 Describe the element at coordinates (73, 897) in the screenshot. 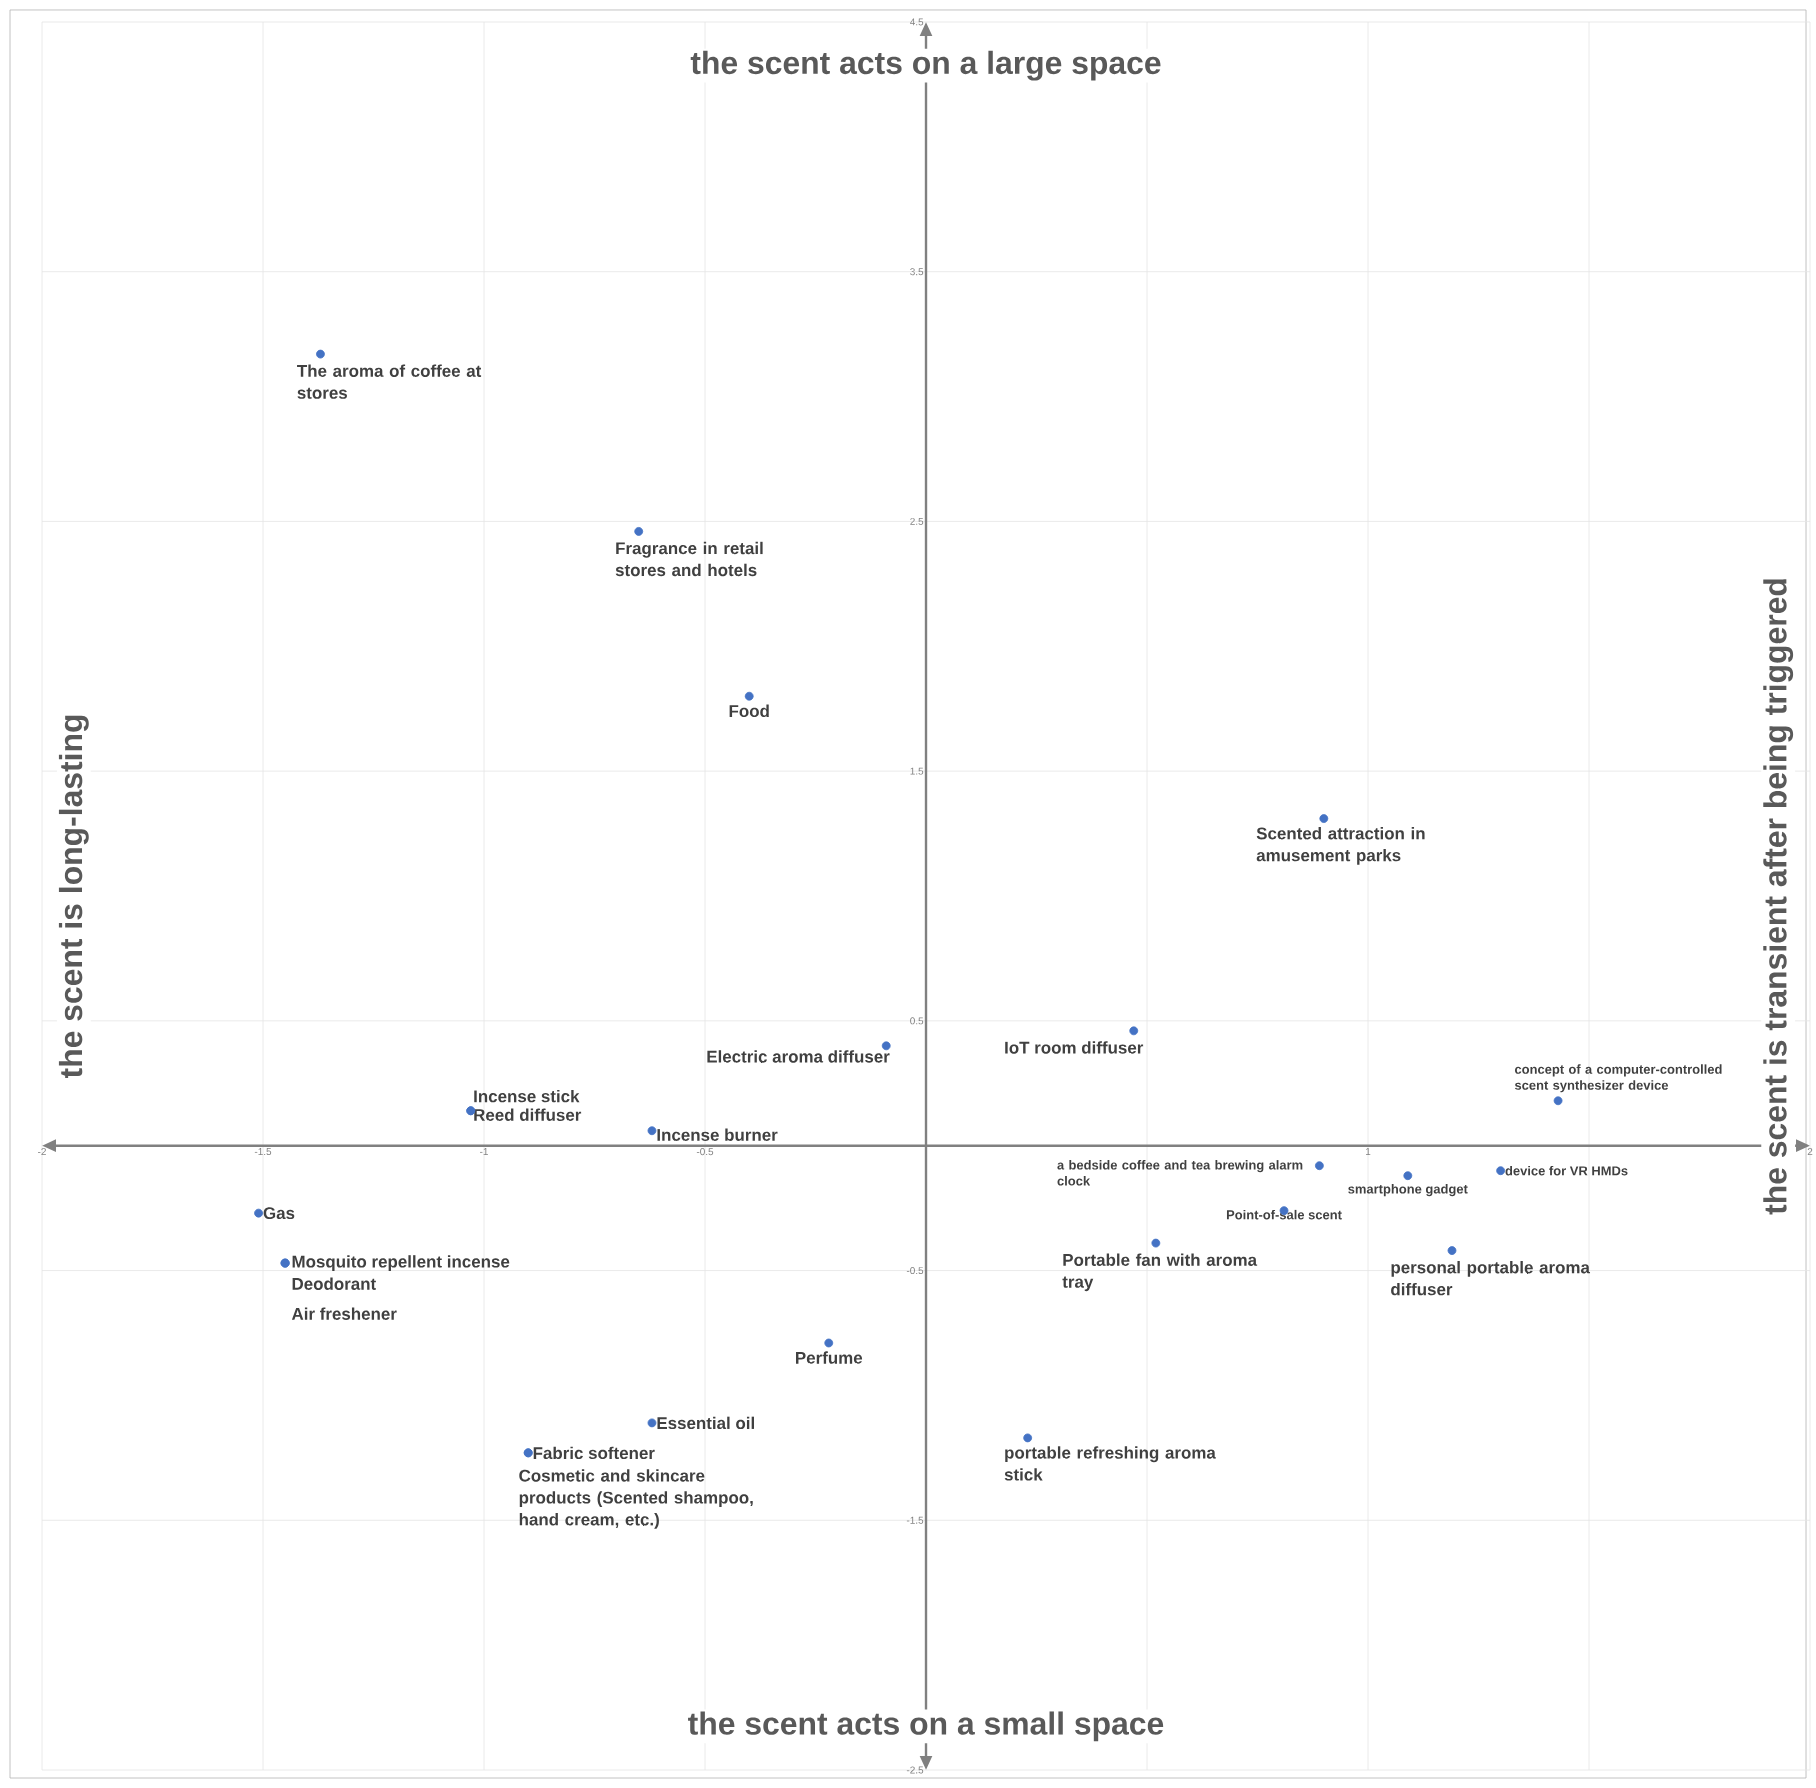

I see `annotation: the scent is long-lasting` at that location.